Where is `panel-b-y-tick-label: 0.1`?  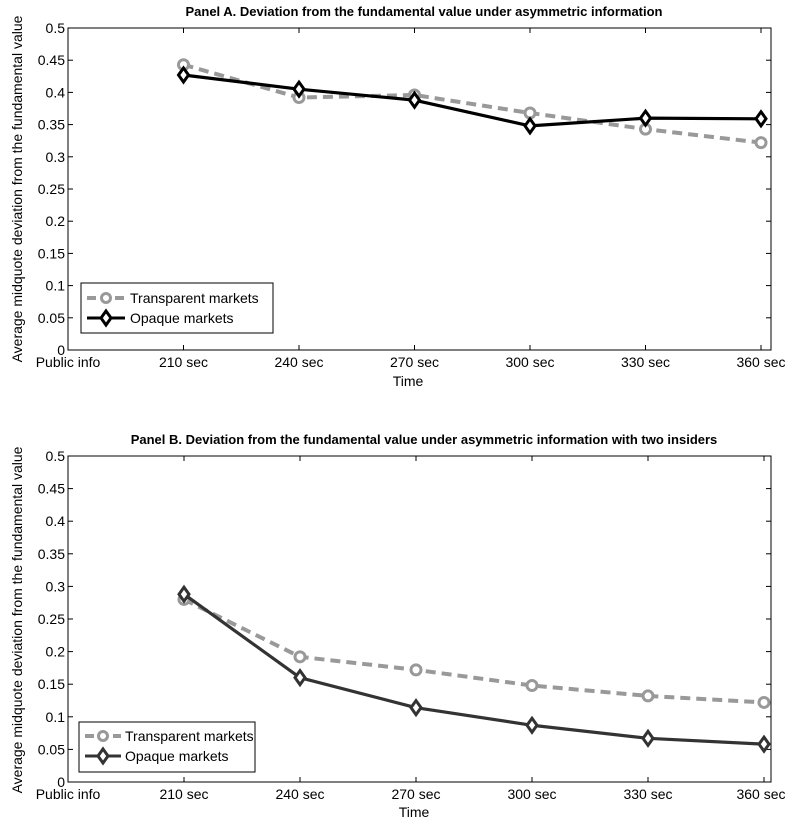 panel-b-y-tick-label: 0.1 is located at coordinates (56, 717).